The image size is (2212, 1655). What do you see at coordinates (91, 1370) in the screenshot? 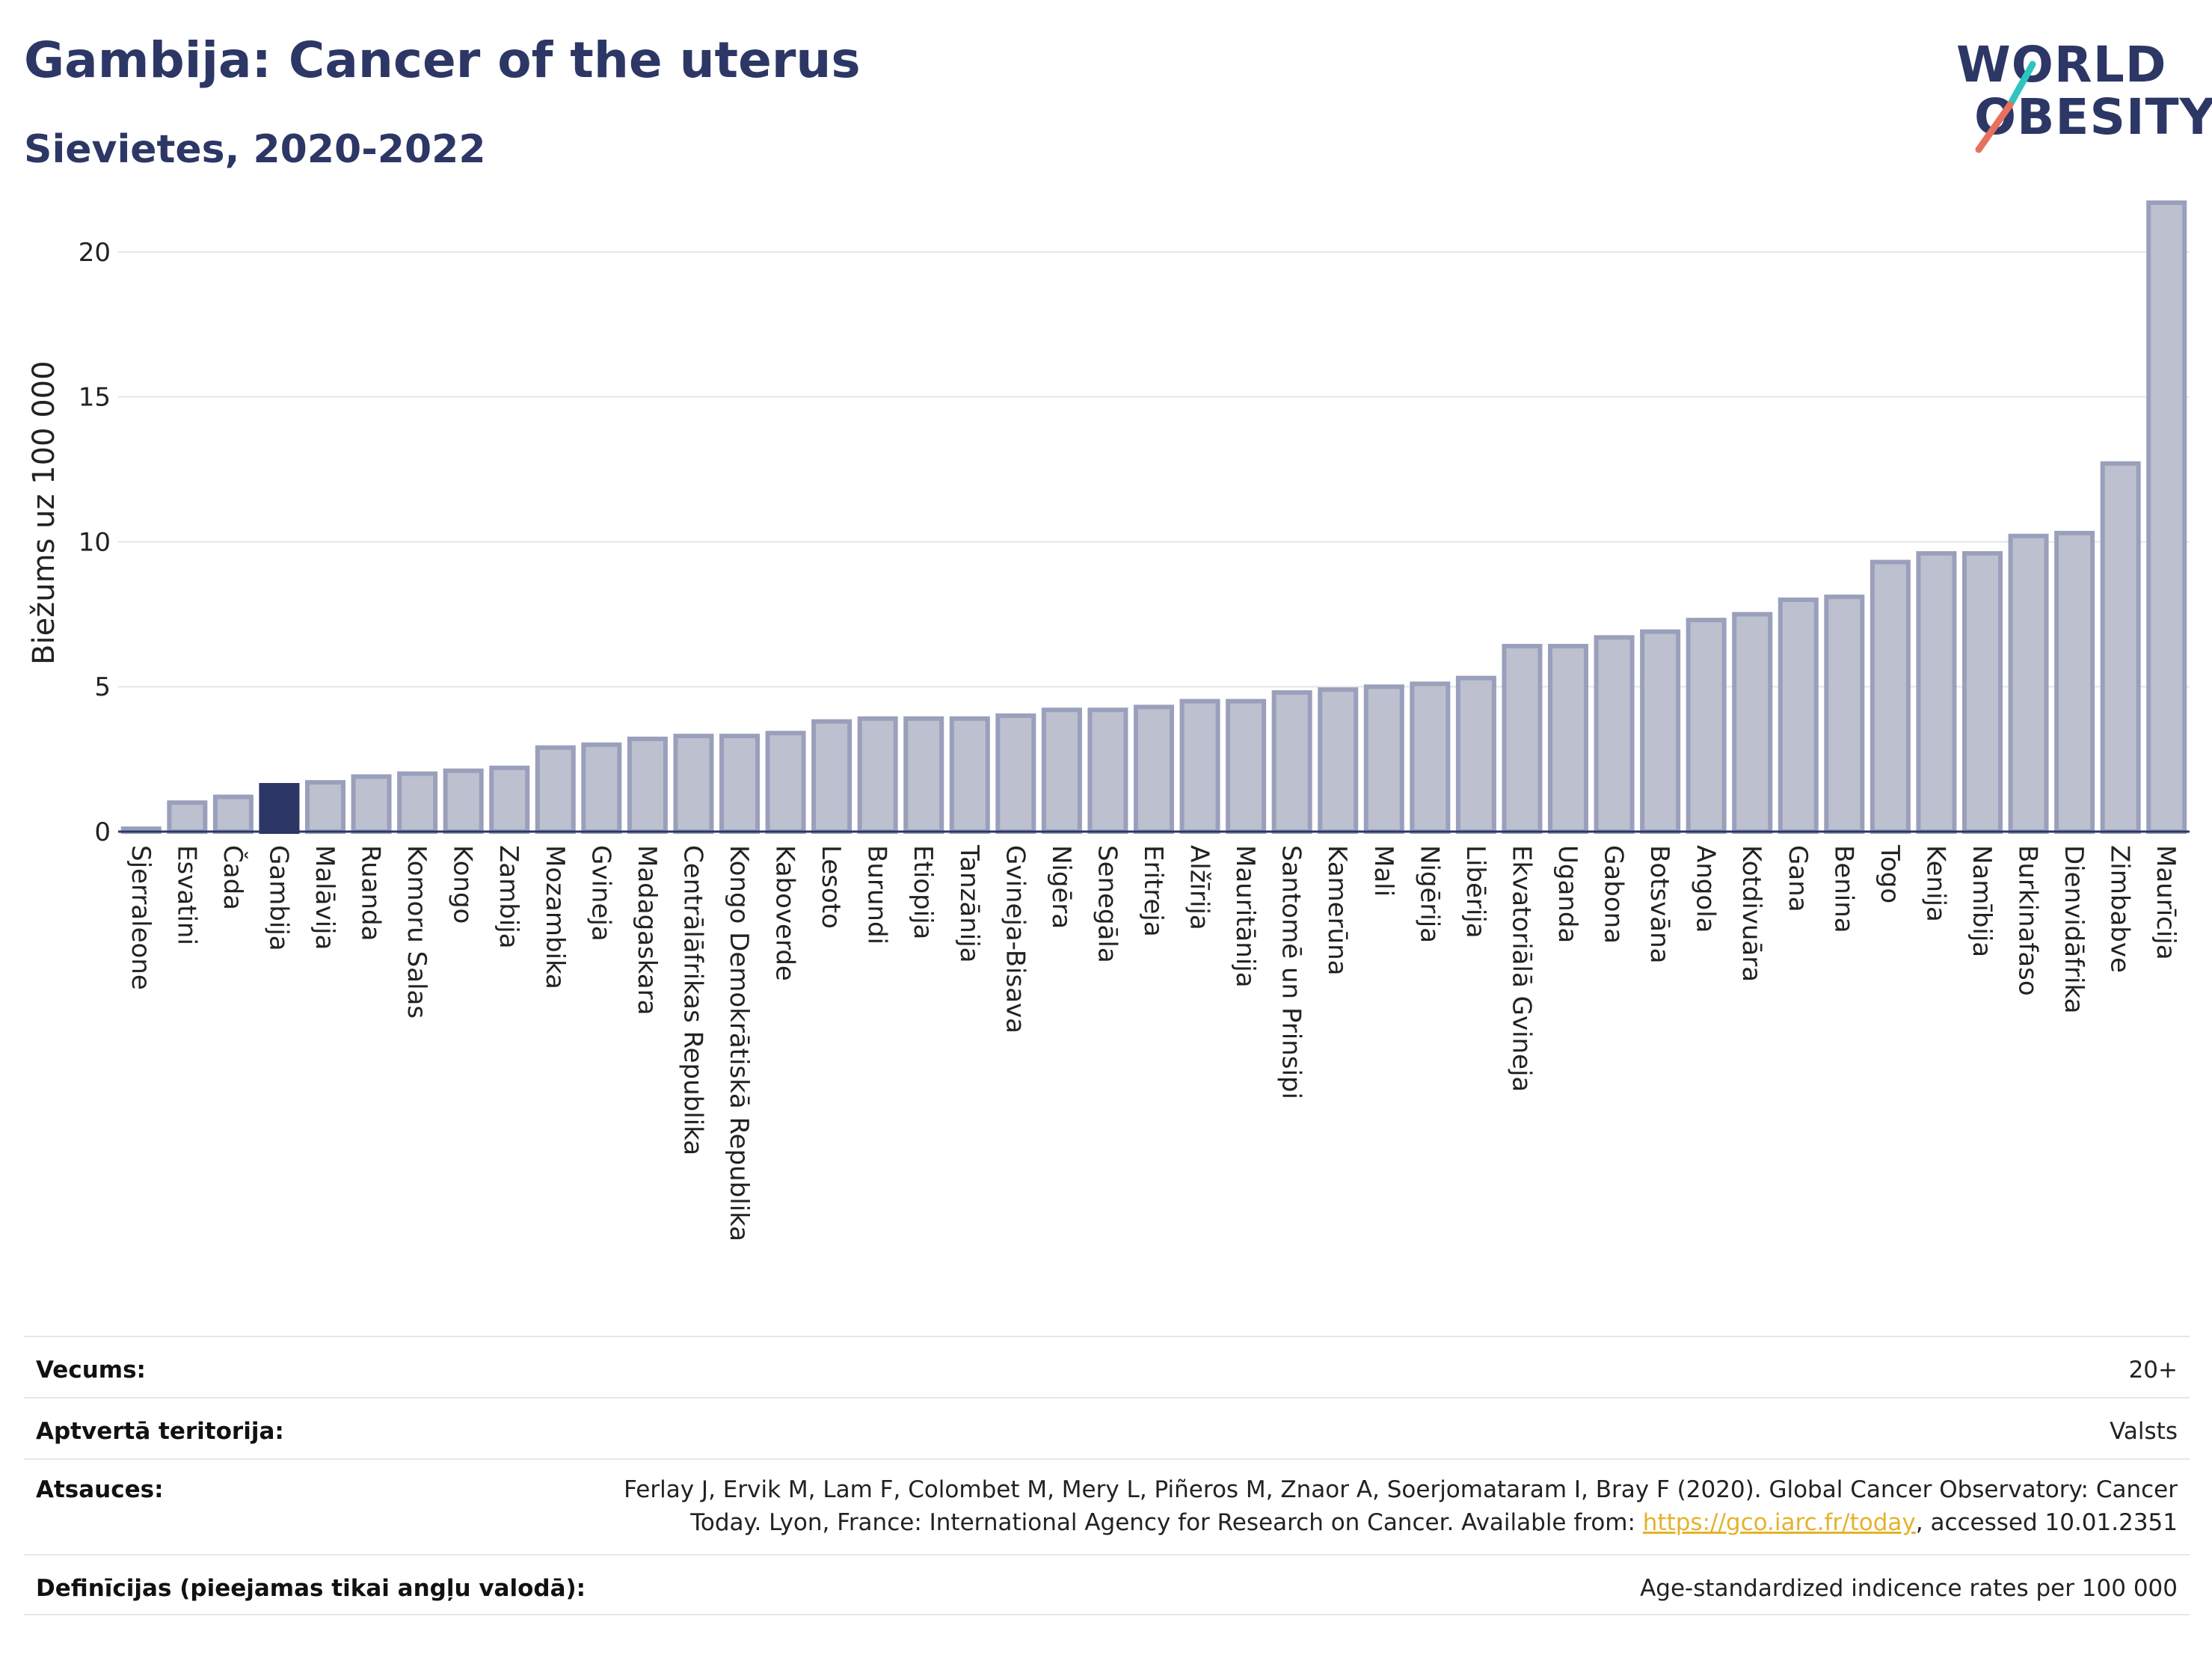
I see `age-label: Vecums:` at bounding box center [91, 1370].